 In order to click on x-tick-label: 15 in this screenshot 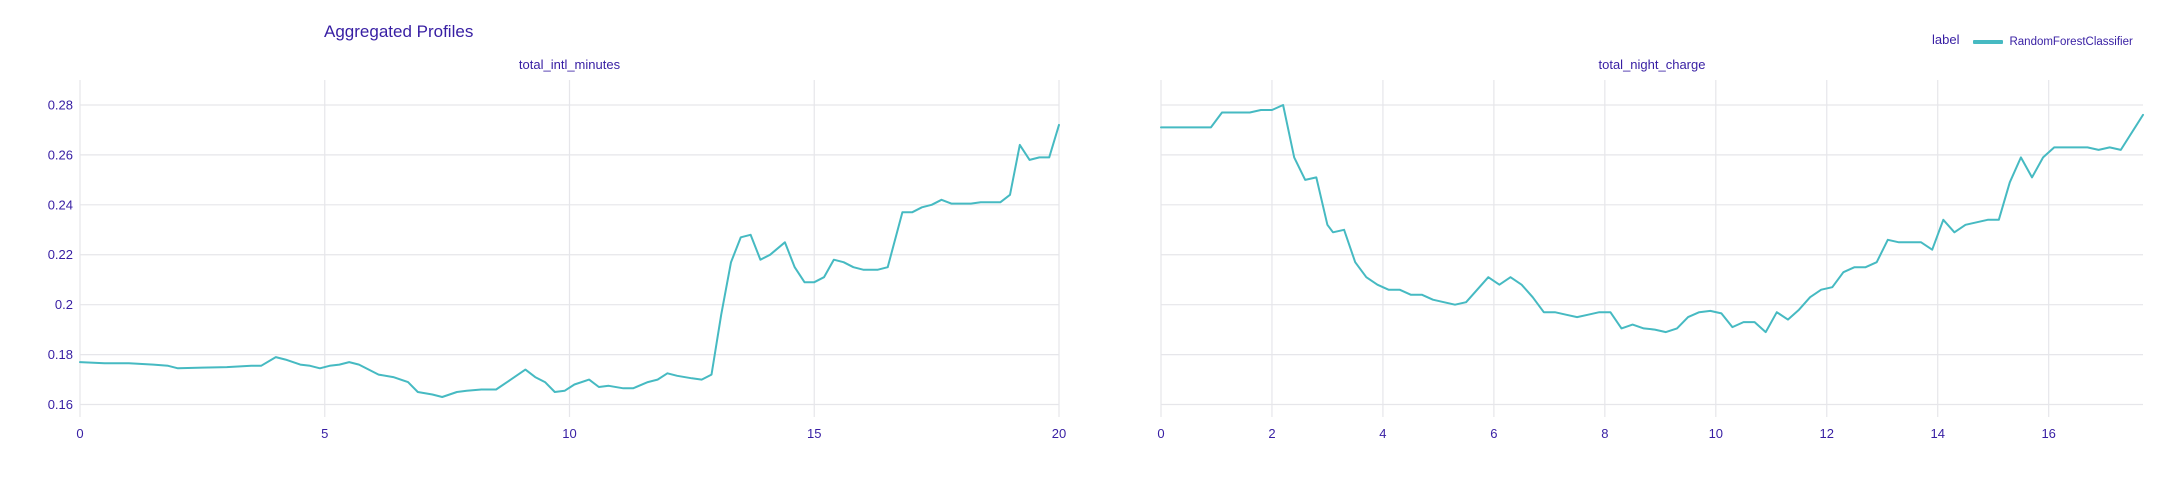, I will do `click(814, 433)`.